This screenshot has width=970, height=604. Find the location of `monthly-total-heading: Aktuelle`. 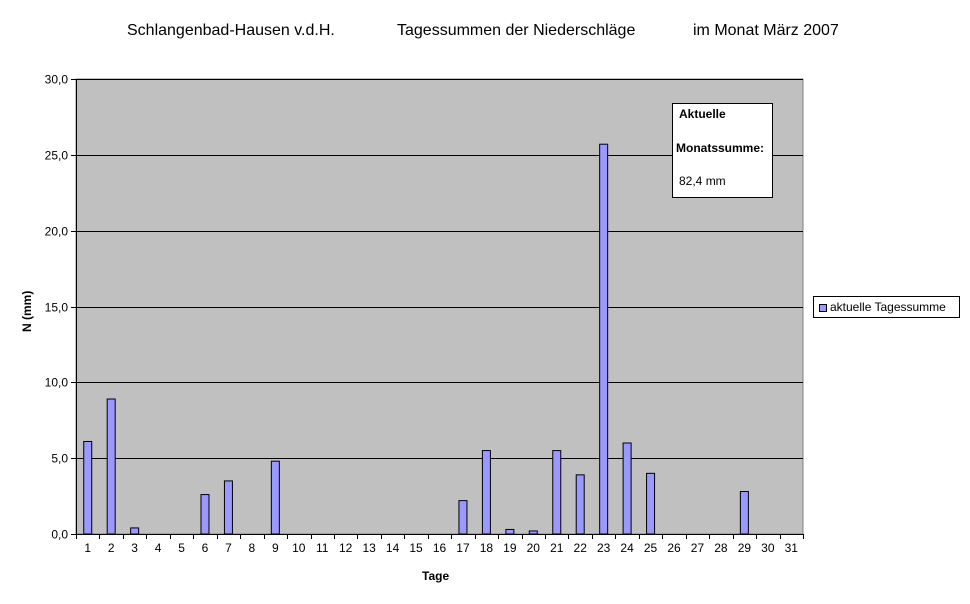

monthly-total-heading: Aktuelle is located at coordinates (702, 114).